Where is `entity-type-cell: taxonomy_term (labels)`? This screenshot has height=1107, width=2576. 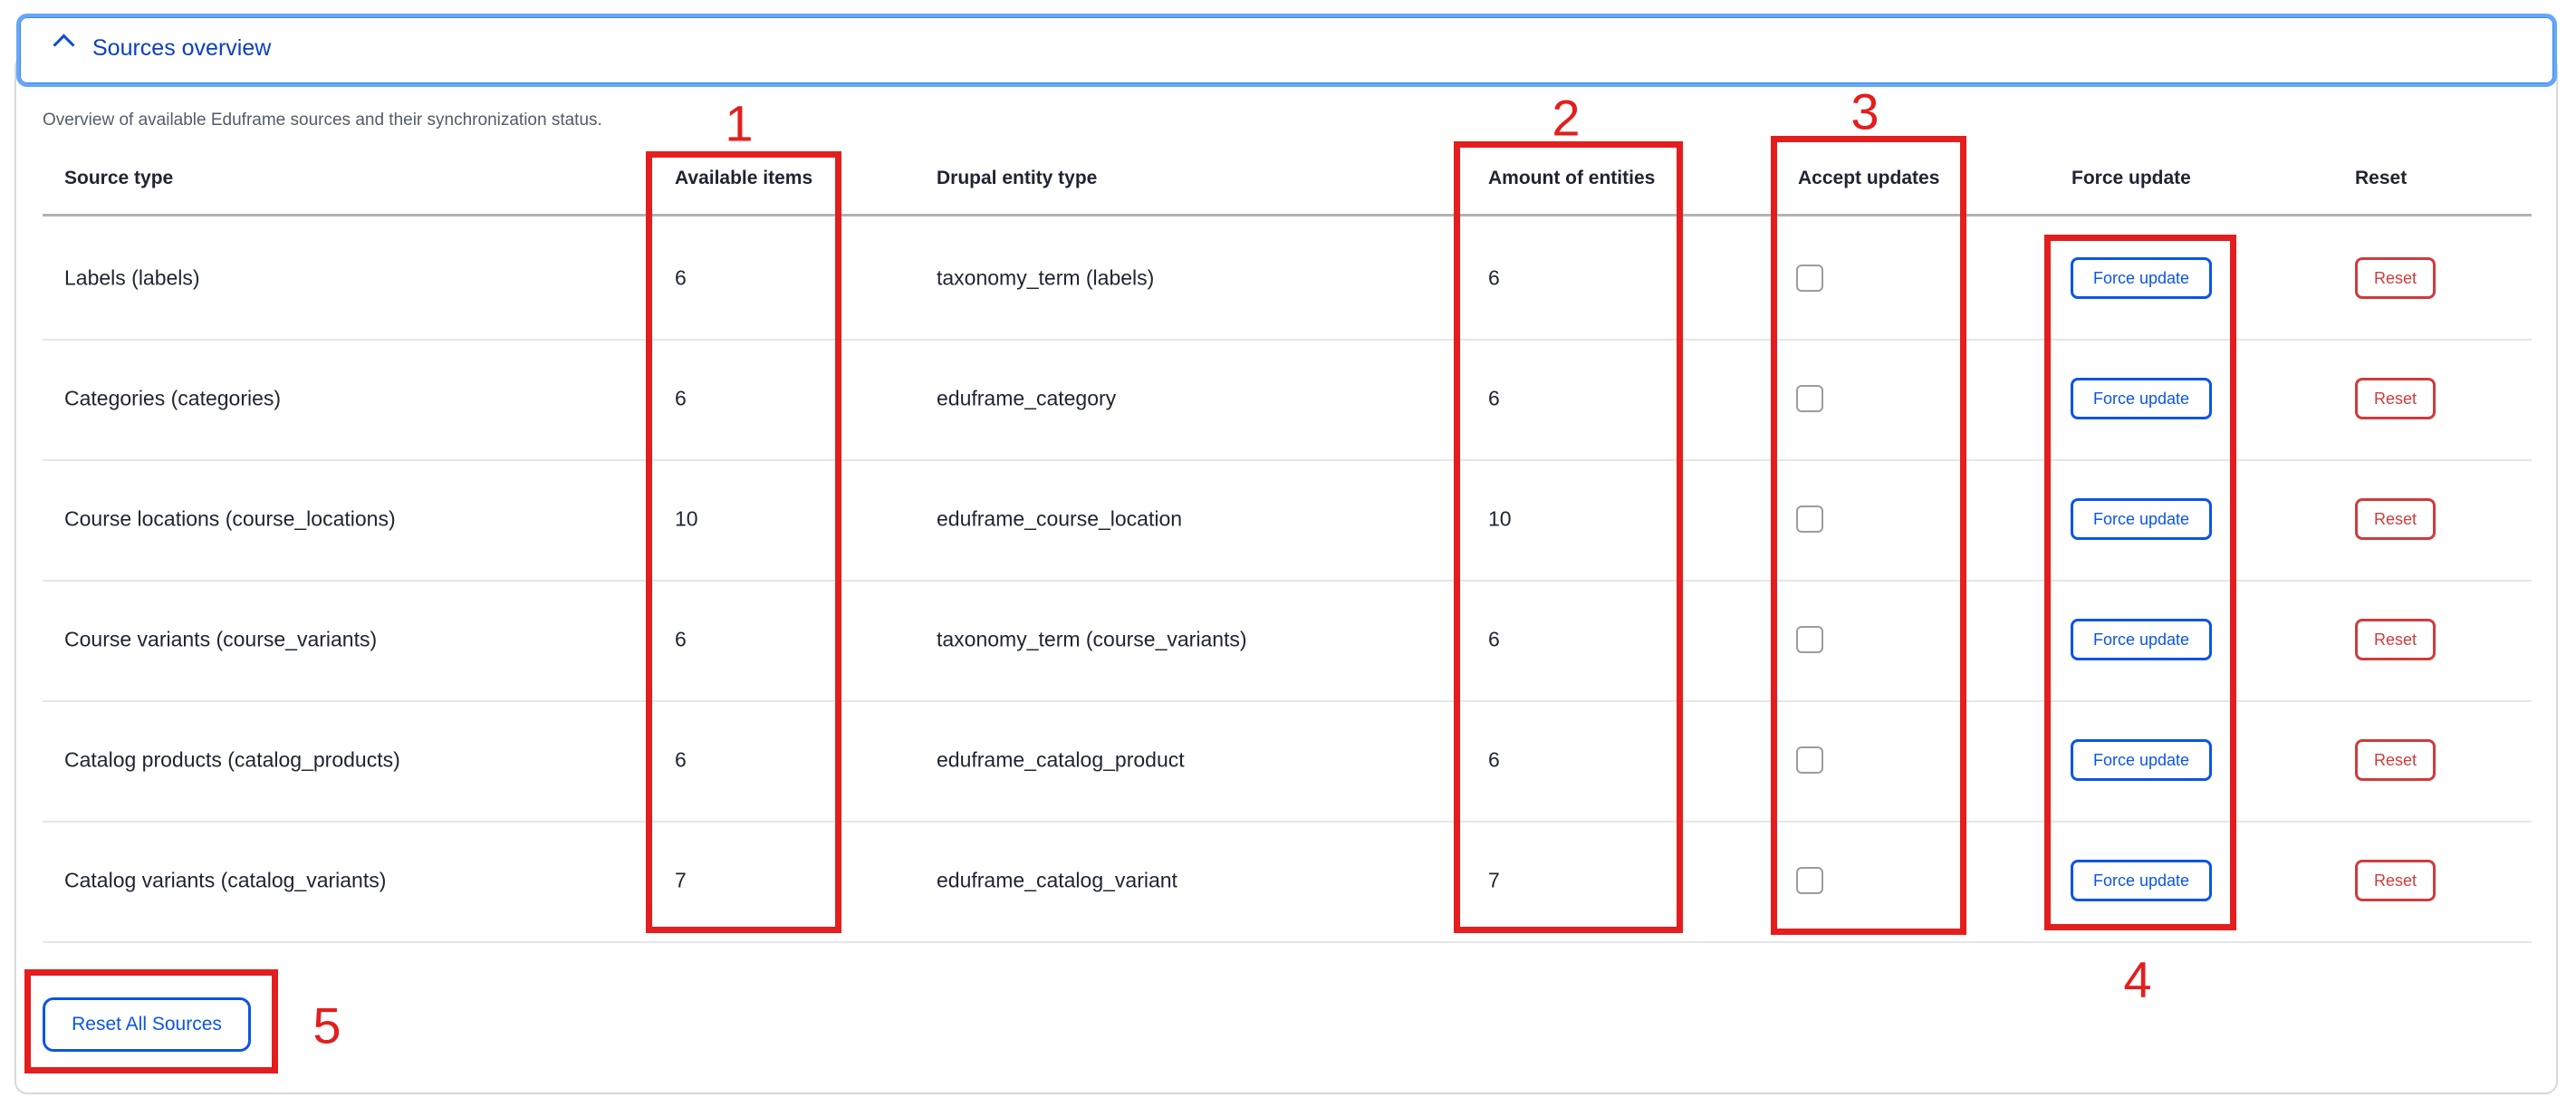
entity-type-cell: taxonomy_term (labels) is located at coordinates (1046, 277).